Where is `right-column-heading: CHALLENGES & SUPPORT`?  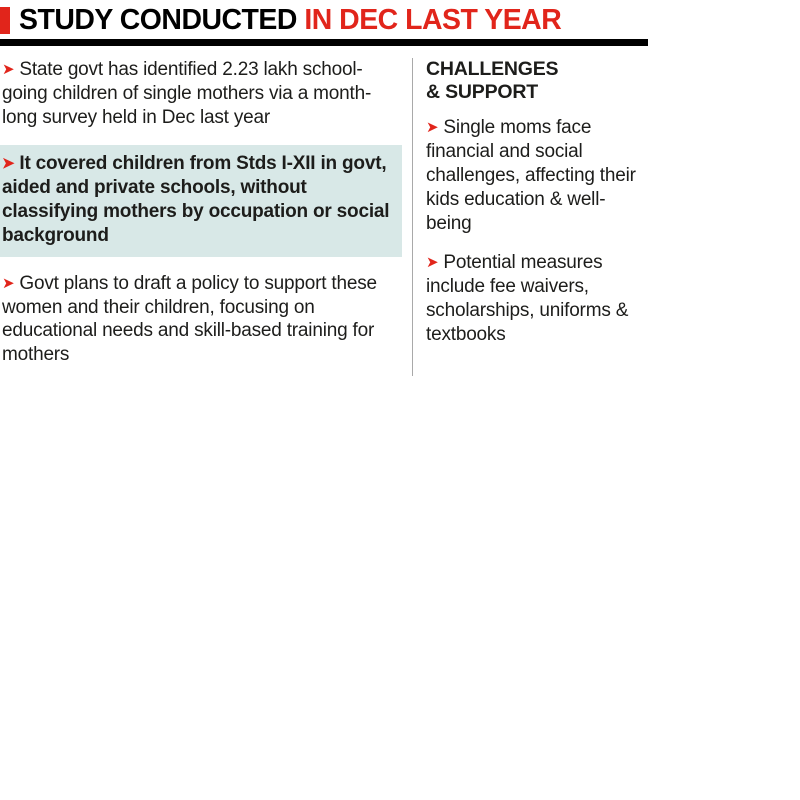 right-column-heading: CHALLENGES & SUPPORT is located at coordinates (492, 80).